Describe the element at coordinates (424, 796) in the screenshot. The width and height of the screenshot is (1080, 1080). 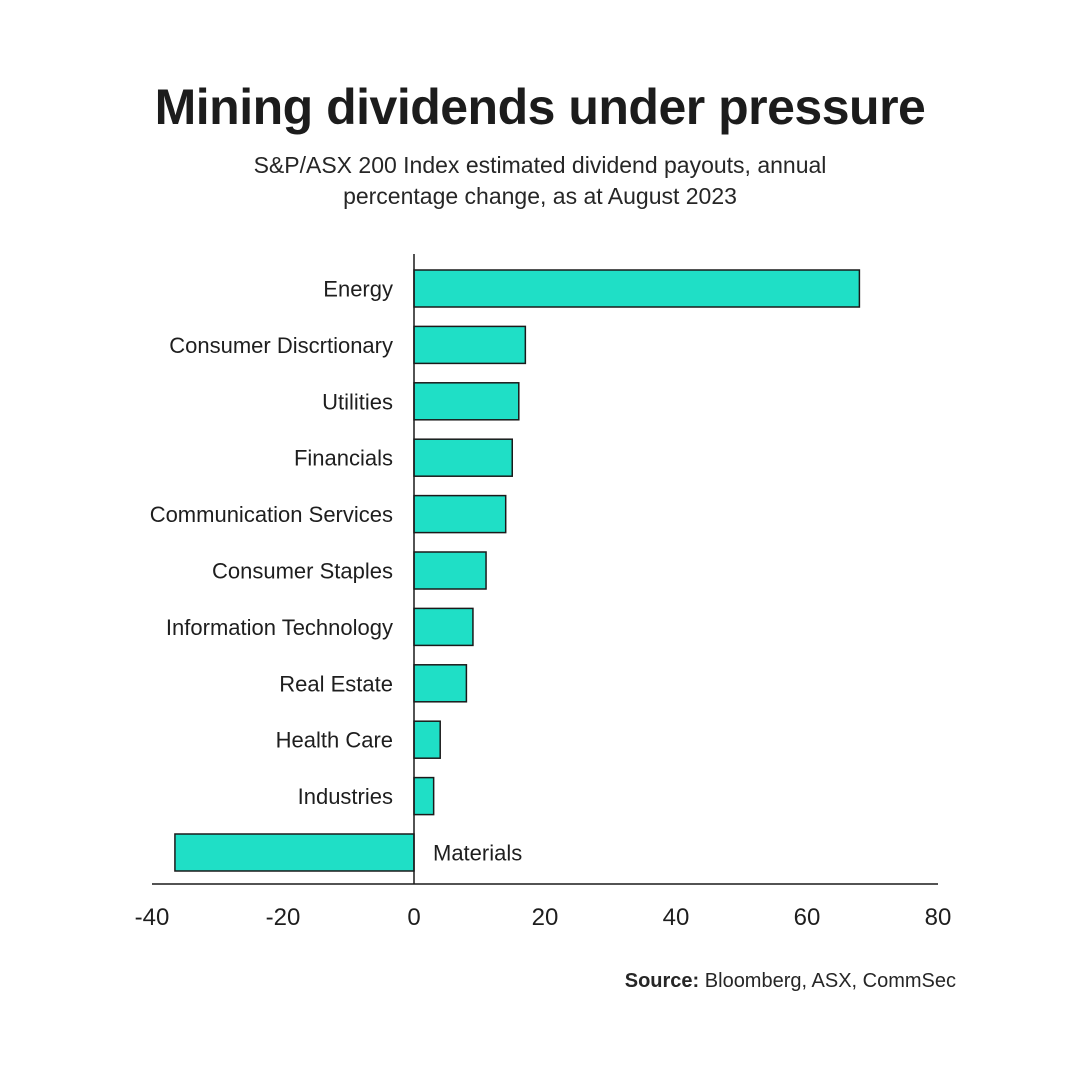
I see `bar-industries` at that location.